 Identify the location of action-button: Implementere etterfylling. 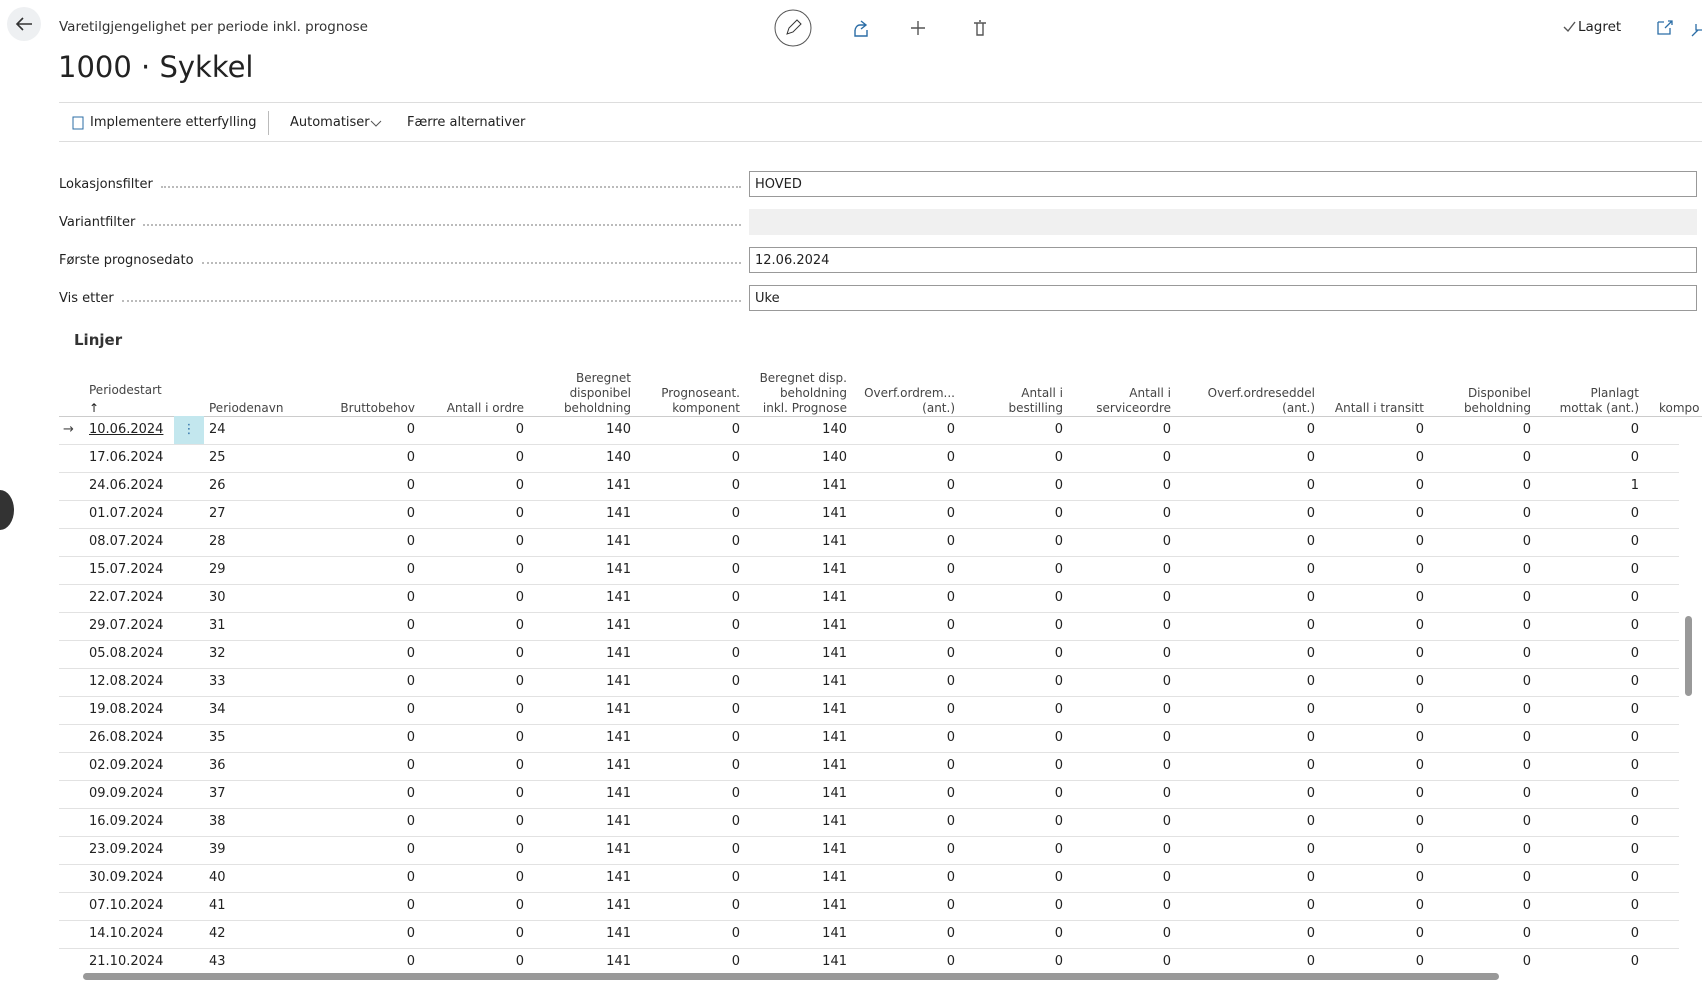
(173, 122).